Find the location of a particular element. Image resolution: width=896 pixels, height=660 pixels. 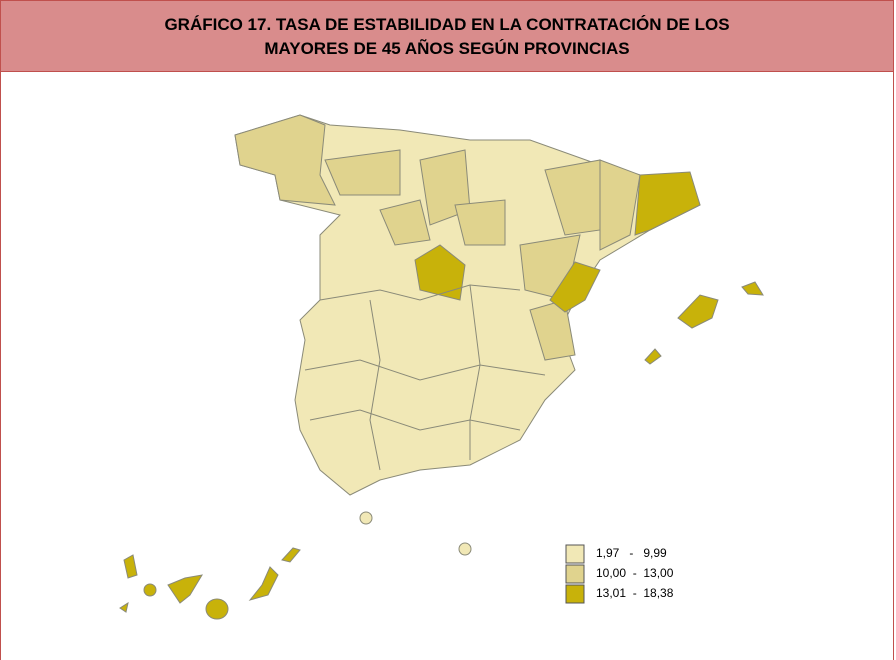

ceuta is located at coordinates (366, 518).